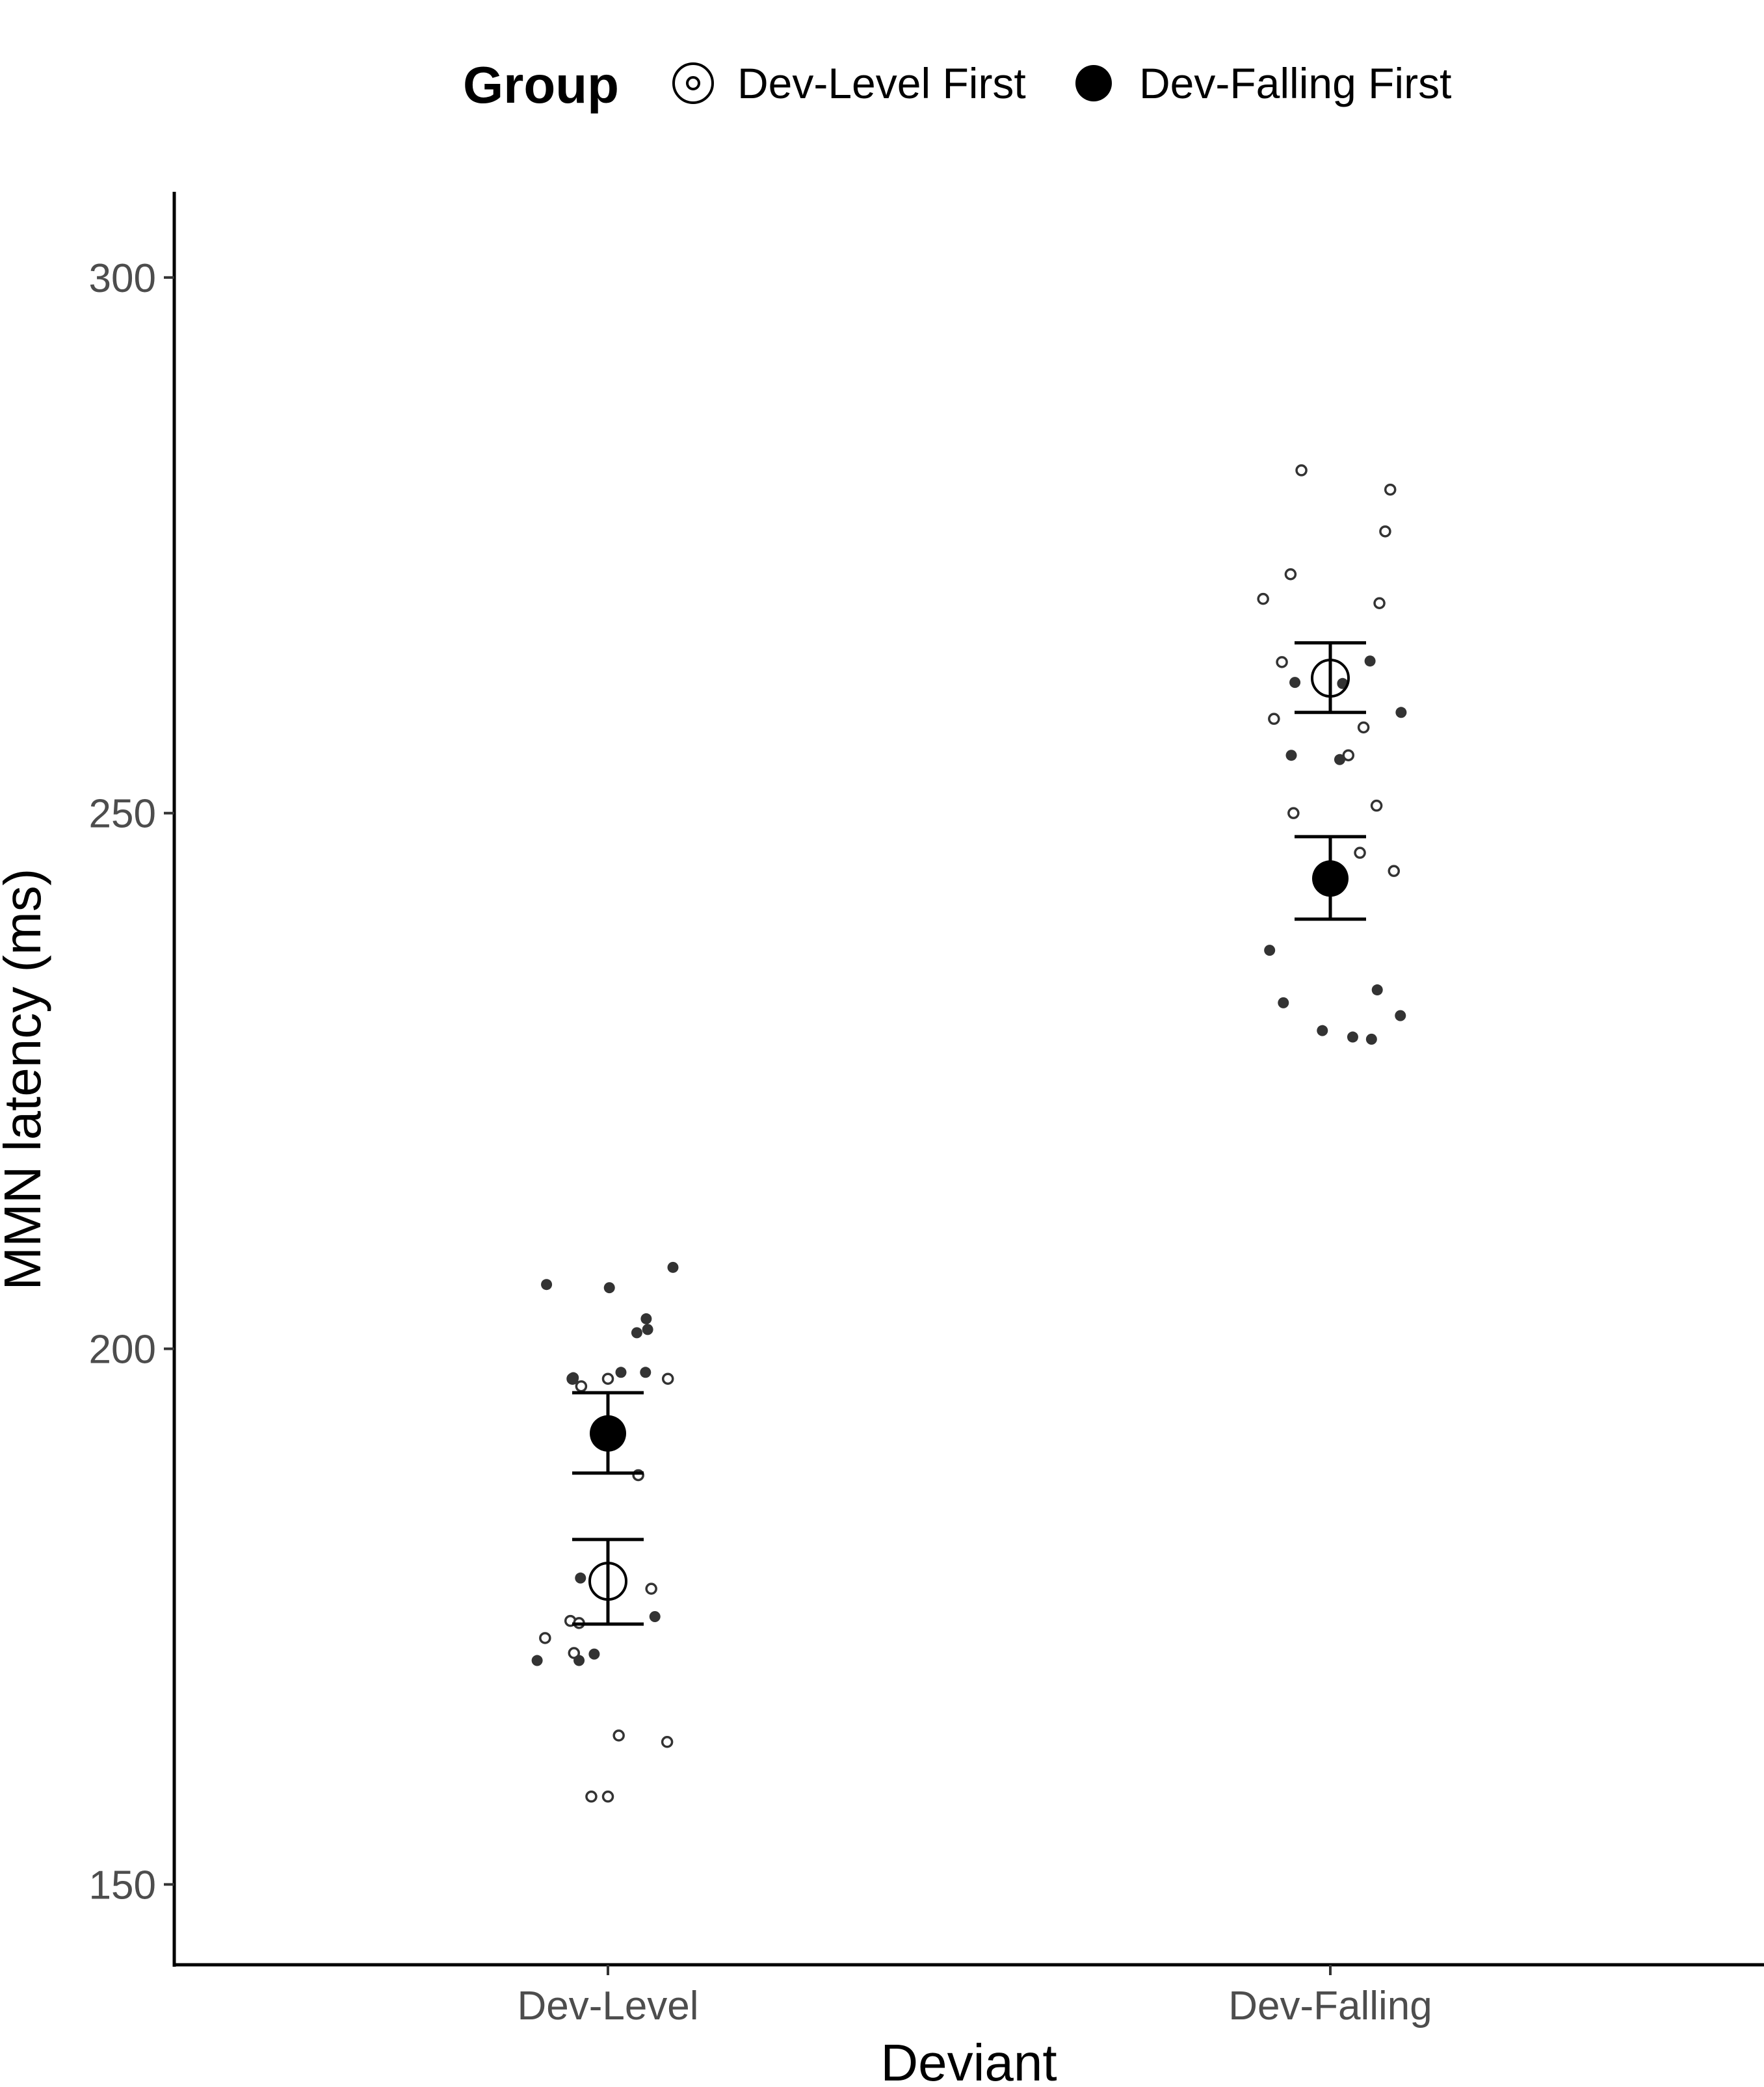 This screenshot has width=1764, height=2087. I want to click on mean-marker-dev-falling-first-dev-level, so click(608, 1433).